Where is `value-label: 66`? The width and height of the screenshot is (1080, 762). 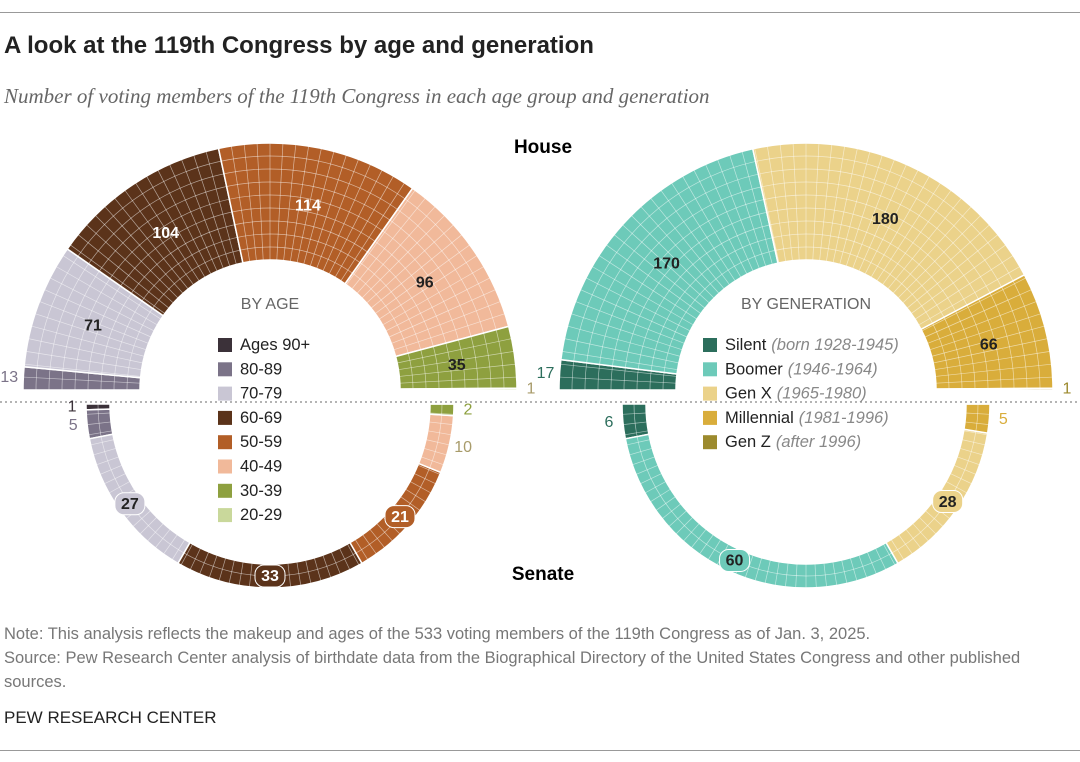 value-label: 66 is located at coordinates (989, 344).